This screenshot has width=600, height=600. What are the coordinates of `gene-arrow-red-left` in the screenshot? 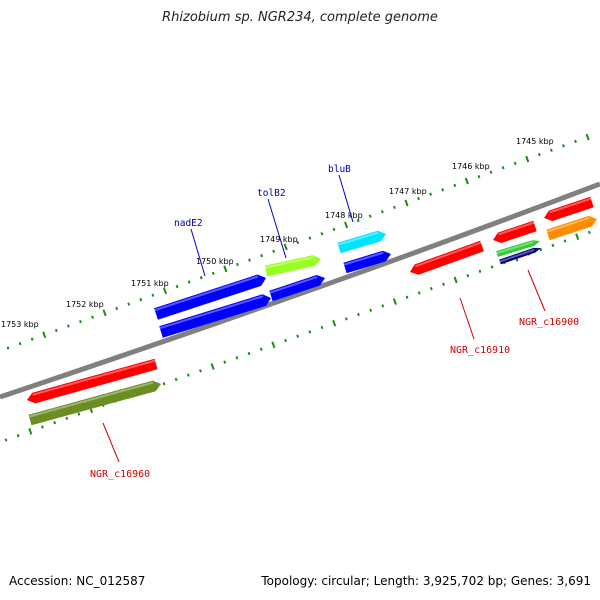 It's located at (92, 381).